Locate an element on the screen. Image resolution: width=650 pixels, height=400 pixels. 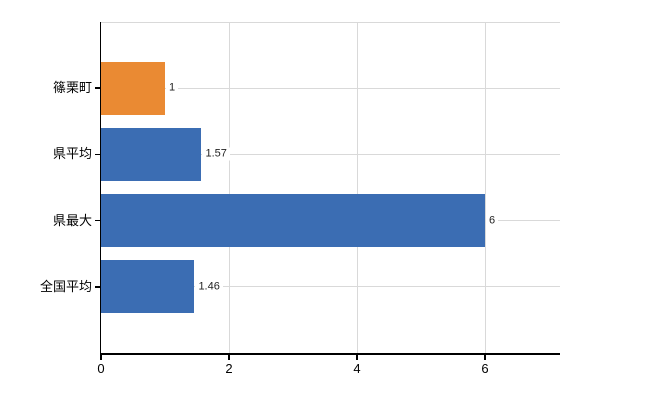
x-tick-label: 0 is located at coordinates (101, 368).